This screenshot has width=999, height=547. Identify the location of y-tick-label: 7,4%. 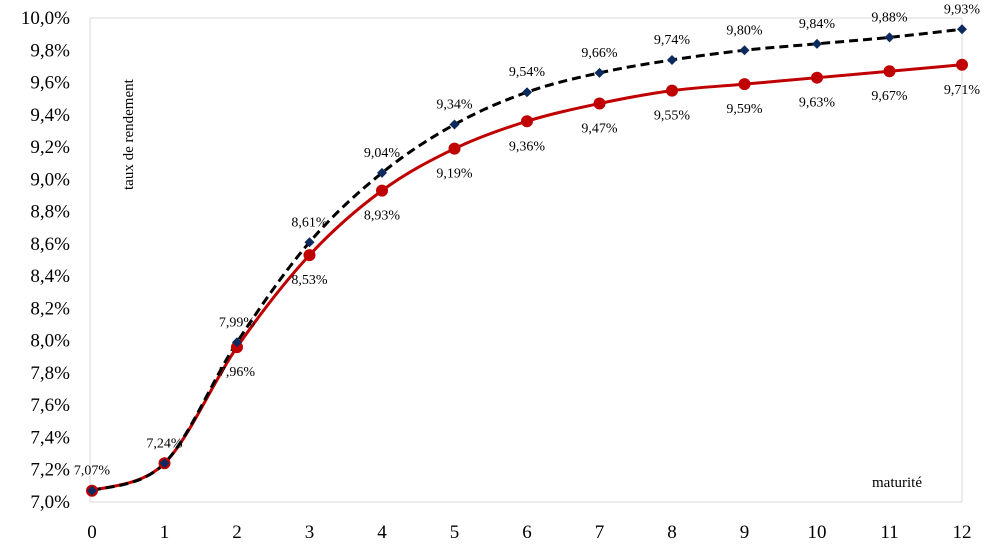
(50, 437).